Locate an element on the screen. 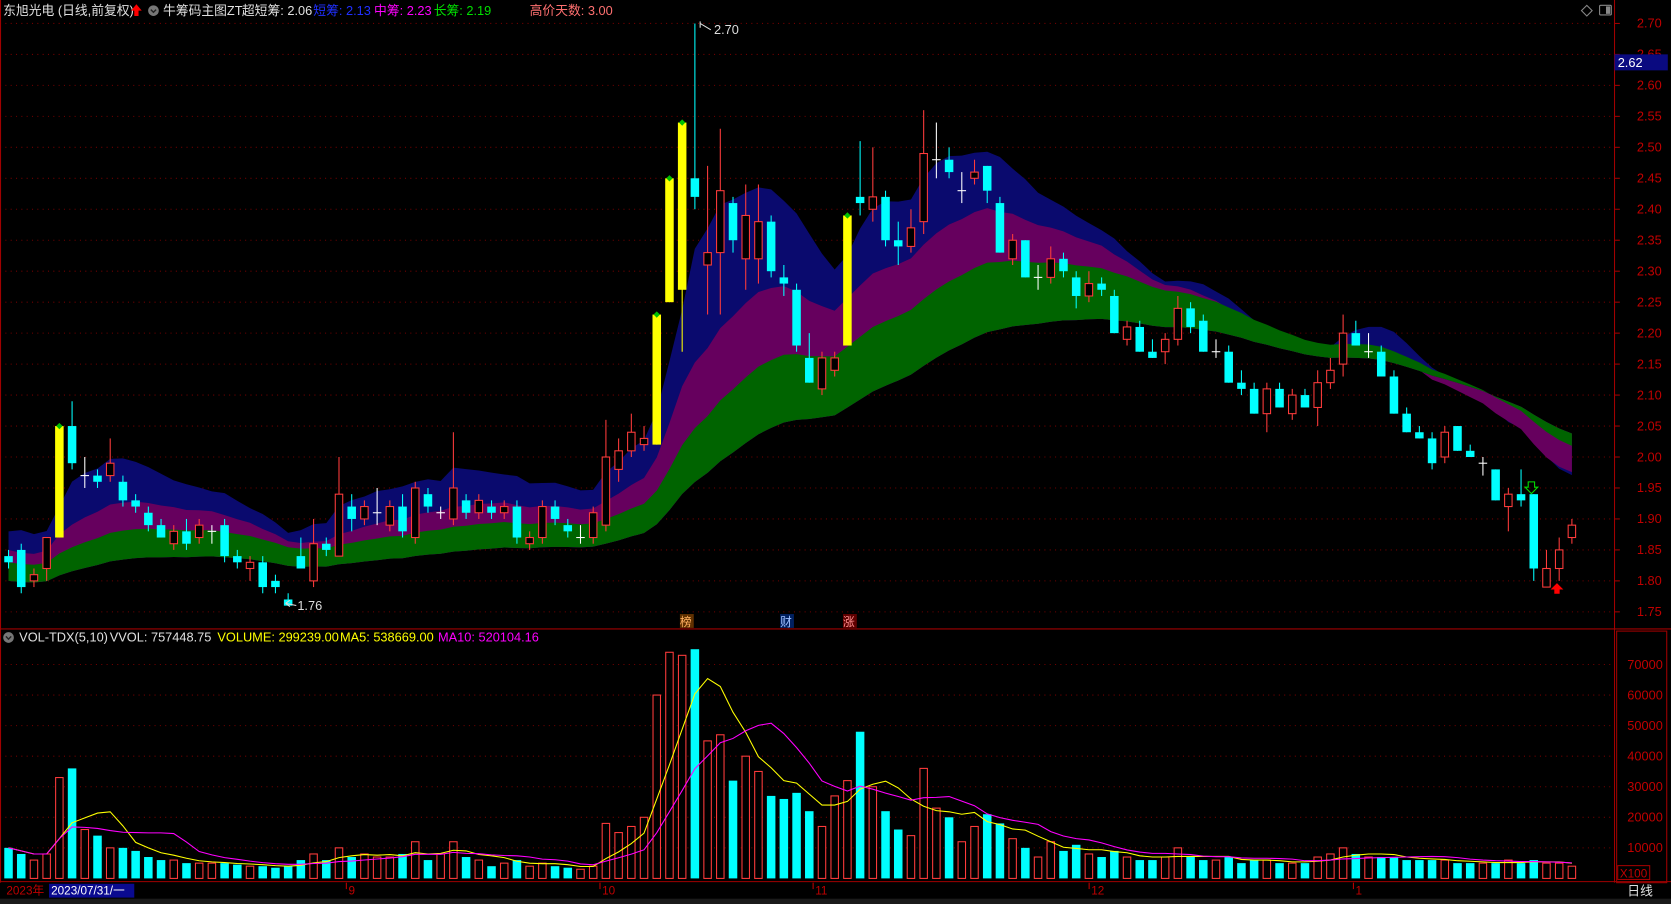  tag-rank: 榜 is located at coordinates (686, 622).